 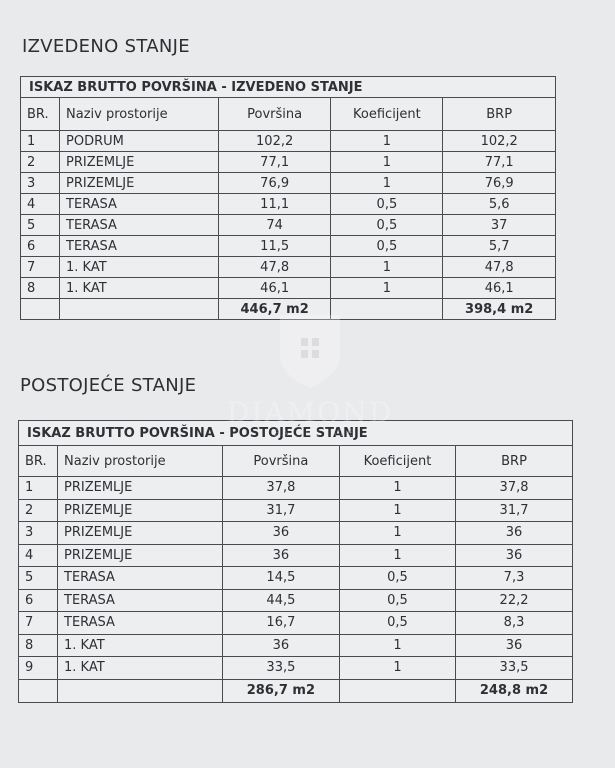 What do you see at coordinates (499, 162) in the screenshot?
I see `cell-col-brp: 77,1` at bounding box center [499, 162].